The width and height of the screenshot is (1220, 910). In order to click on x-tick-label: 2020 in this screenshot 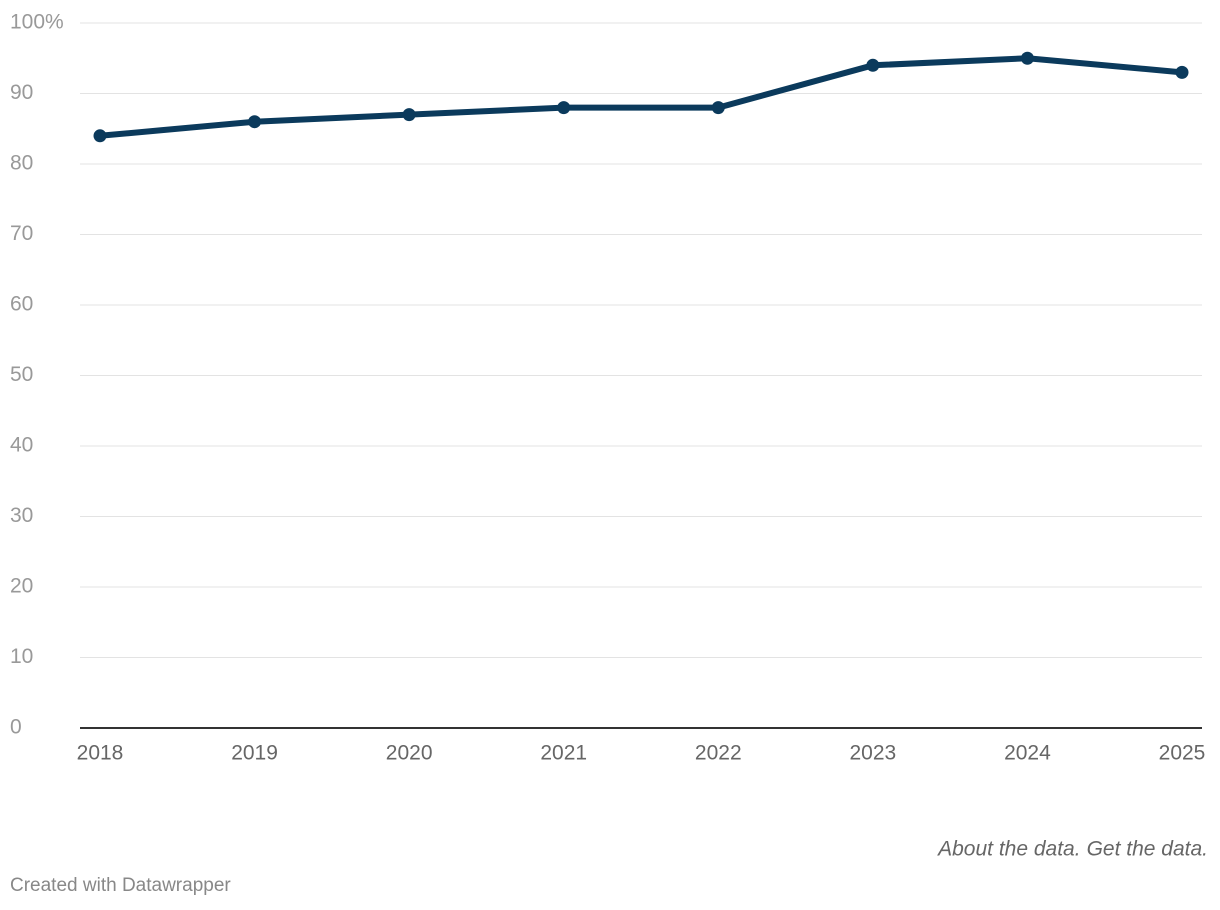, I will do `click(409, 753)`.